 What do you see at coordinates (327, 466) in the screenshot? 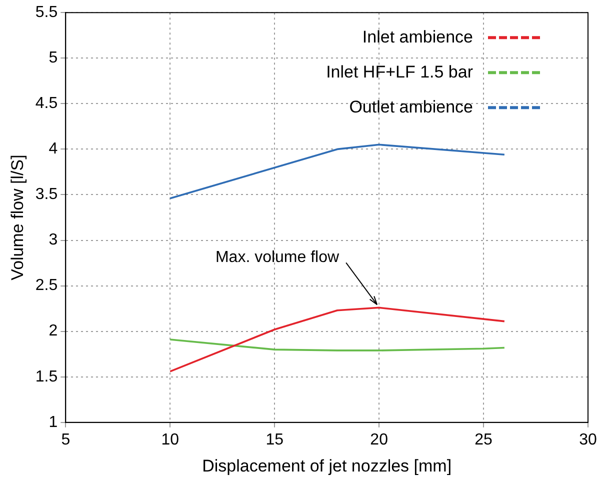
I see `x-axis-title: Displacement of jet nozzles [mm]` at bounding box center [327, 466].